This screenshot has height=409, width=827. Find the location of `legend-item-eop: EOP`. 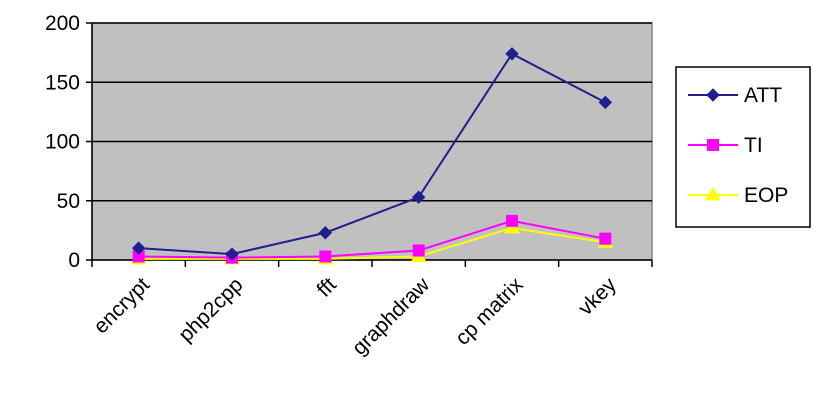

legend-item-eop: EOP is located at coordinates (738, 195).